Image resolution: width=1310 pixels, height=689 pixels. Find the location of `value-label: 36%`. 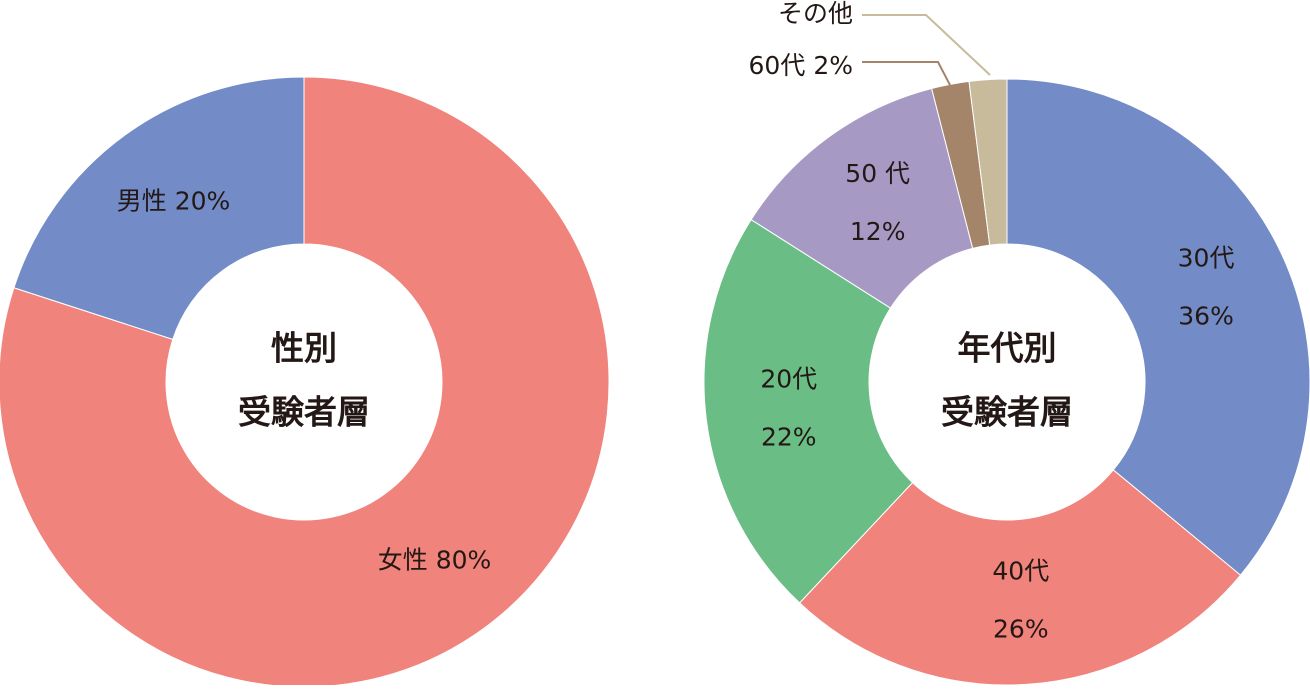

value-label: 36% is located at coordinates (1206, 315).